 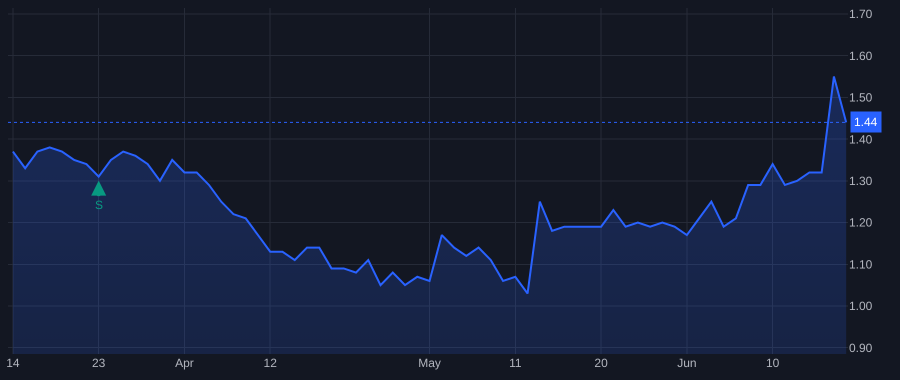 I want to click on y-tick-label: 1.70, so click(x=861, y=14).